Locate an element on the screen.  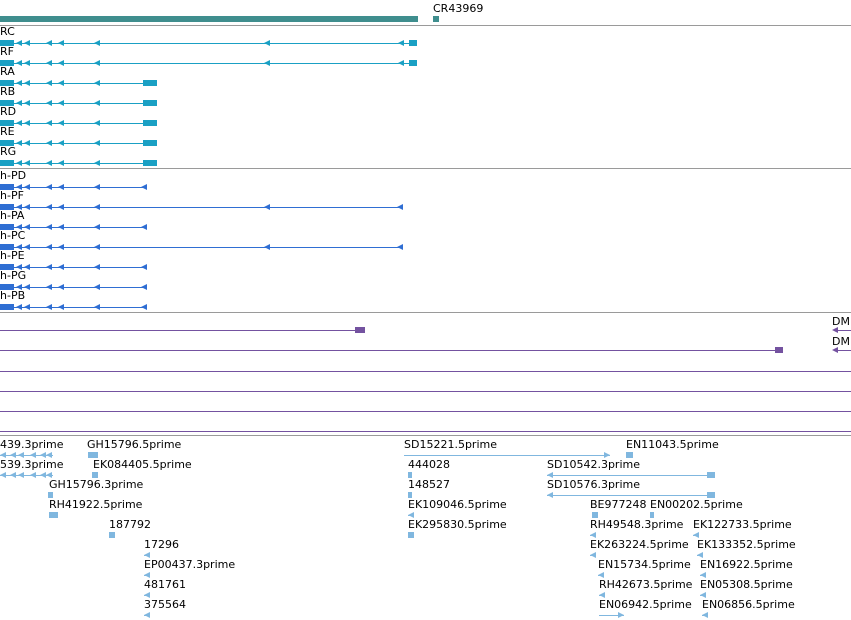
gene-bar is located at coordinates (209, 19).